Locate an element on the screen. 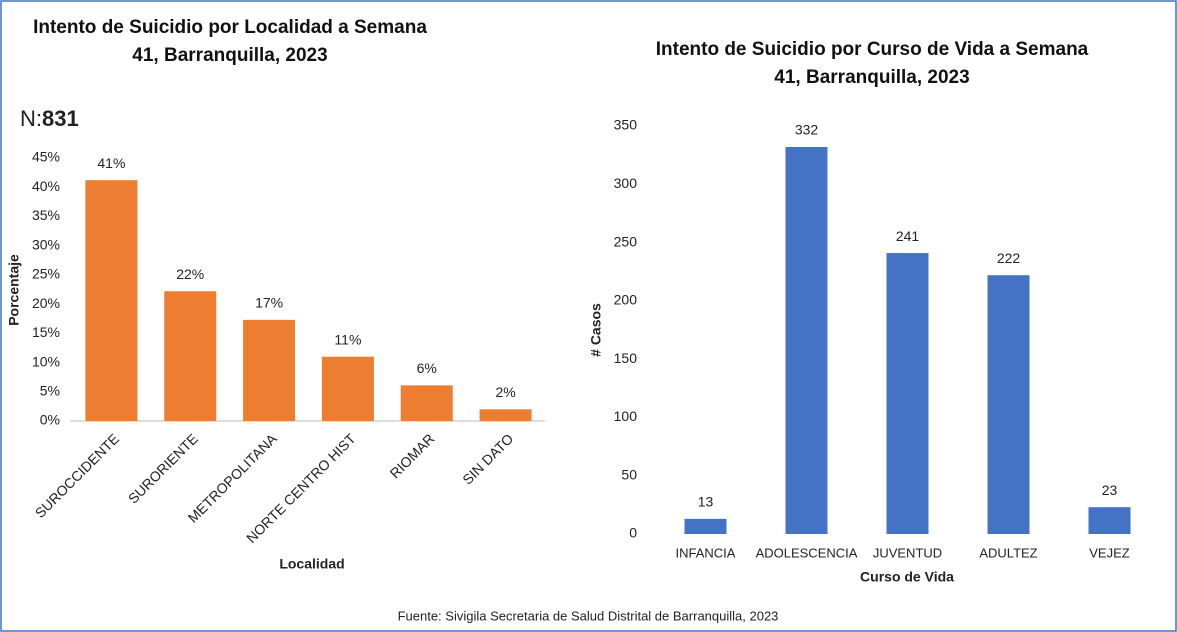 Image resolution: width=1177 pixels, height=632 pixels. y-tick-label: 250 is located at coordinates (626, 241).